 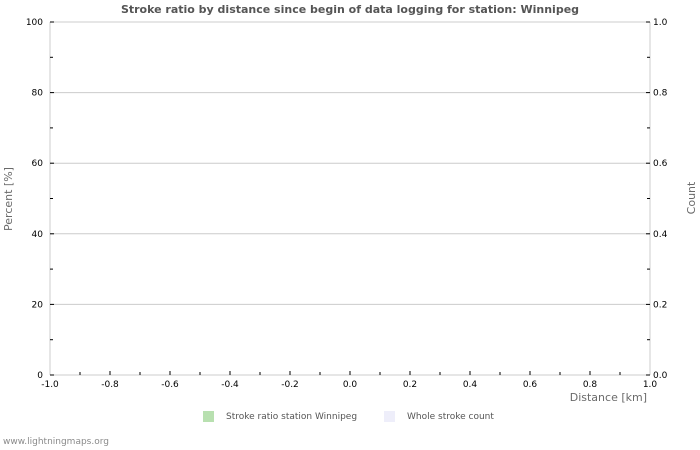 I want to click on footer-link: www.lightningmaps.org, so click(x=56, y=442).